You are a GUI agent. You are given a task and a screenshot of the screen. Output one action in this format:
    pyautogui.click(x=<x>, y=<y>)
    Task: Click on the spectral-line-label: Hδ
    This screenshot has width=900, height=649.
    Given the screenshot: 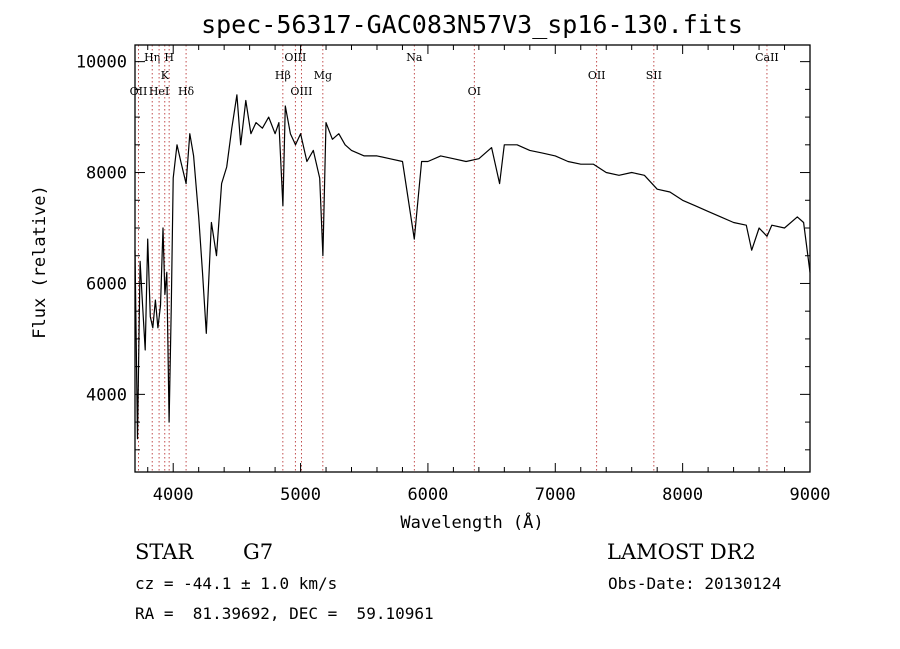 What is the action you would take?
    pyautogui.click(x=186, y=91)
    